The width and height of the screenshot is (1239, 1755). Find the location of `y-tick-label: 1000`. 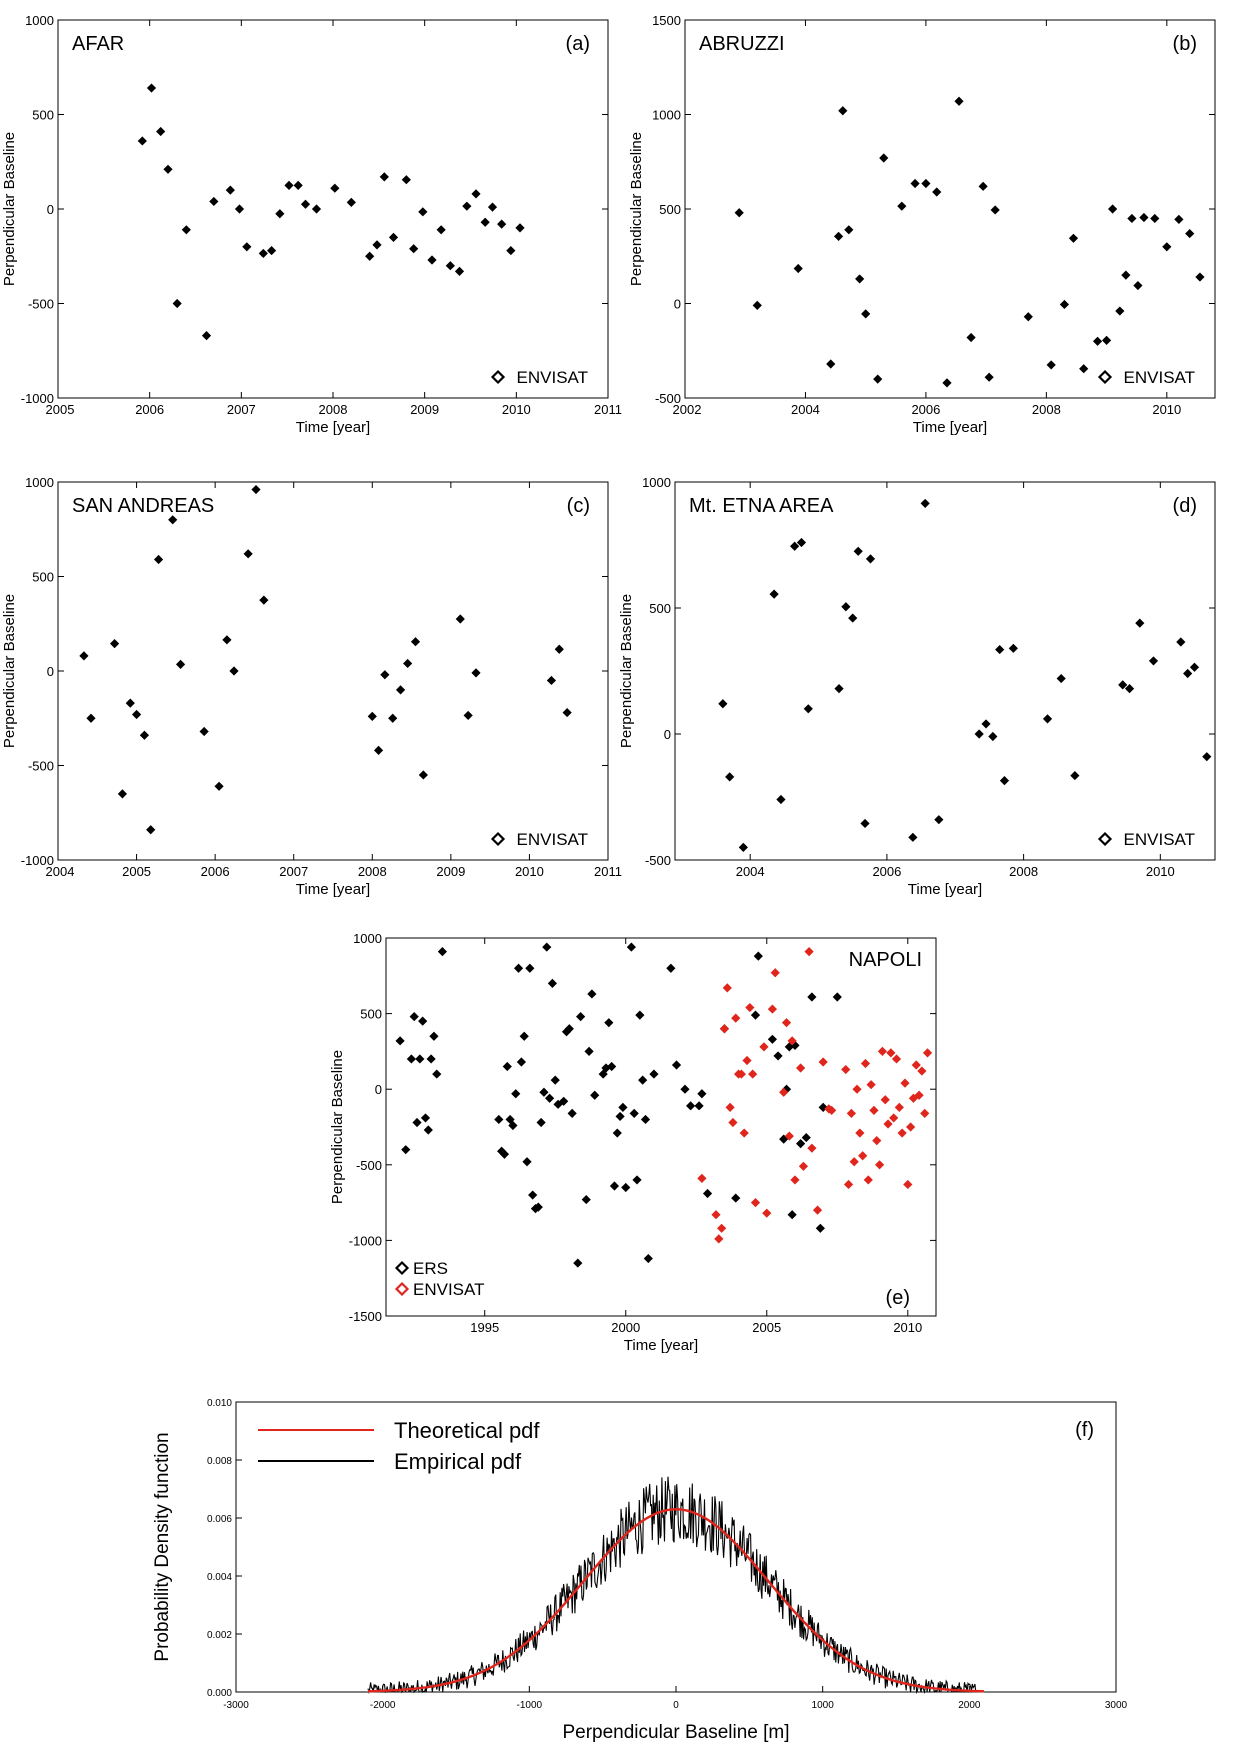

y-tick-label: 1000 is located at coordinates (39, 482).